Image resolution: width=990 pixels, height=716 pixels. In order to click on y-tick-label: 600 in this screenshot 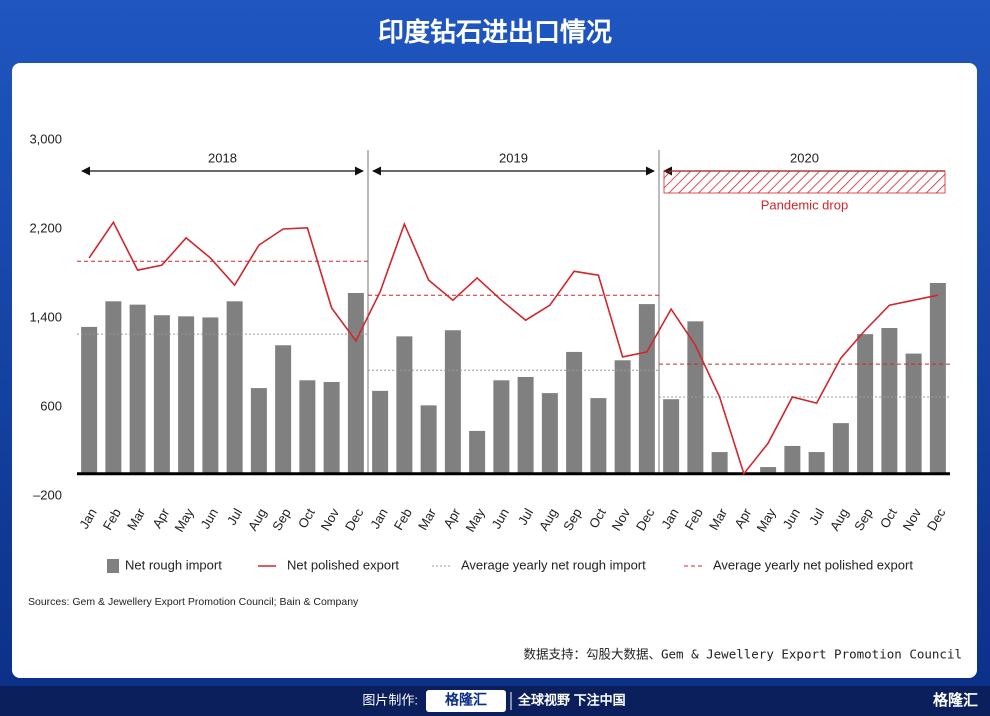, I will do `click(51, 405)`.